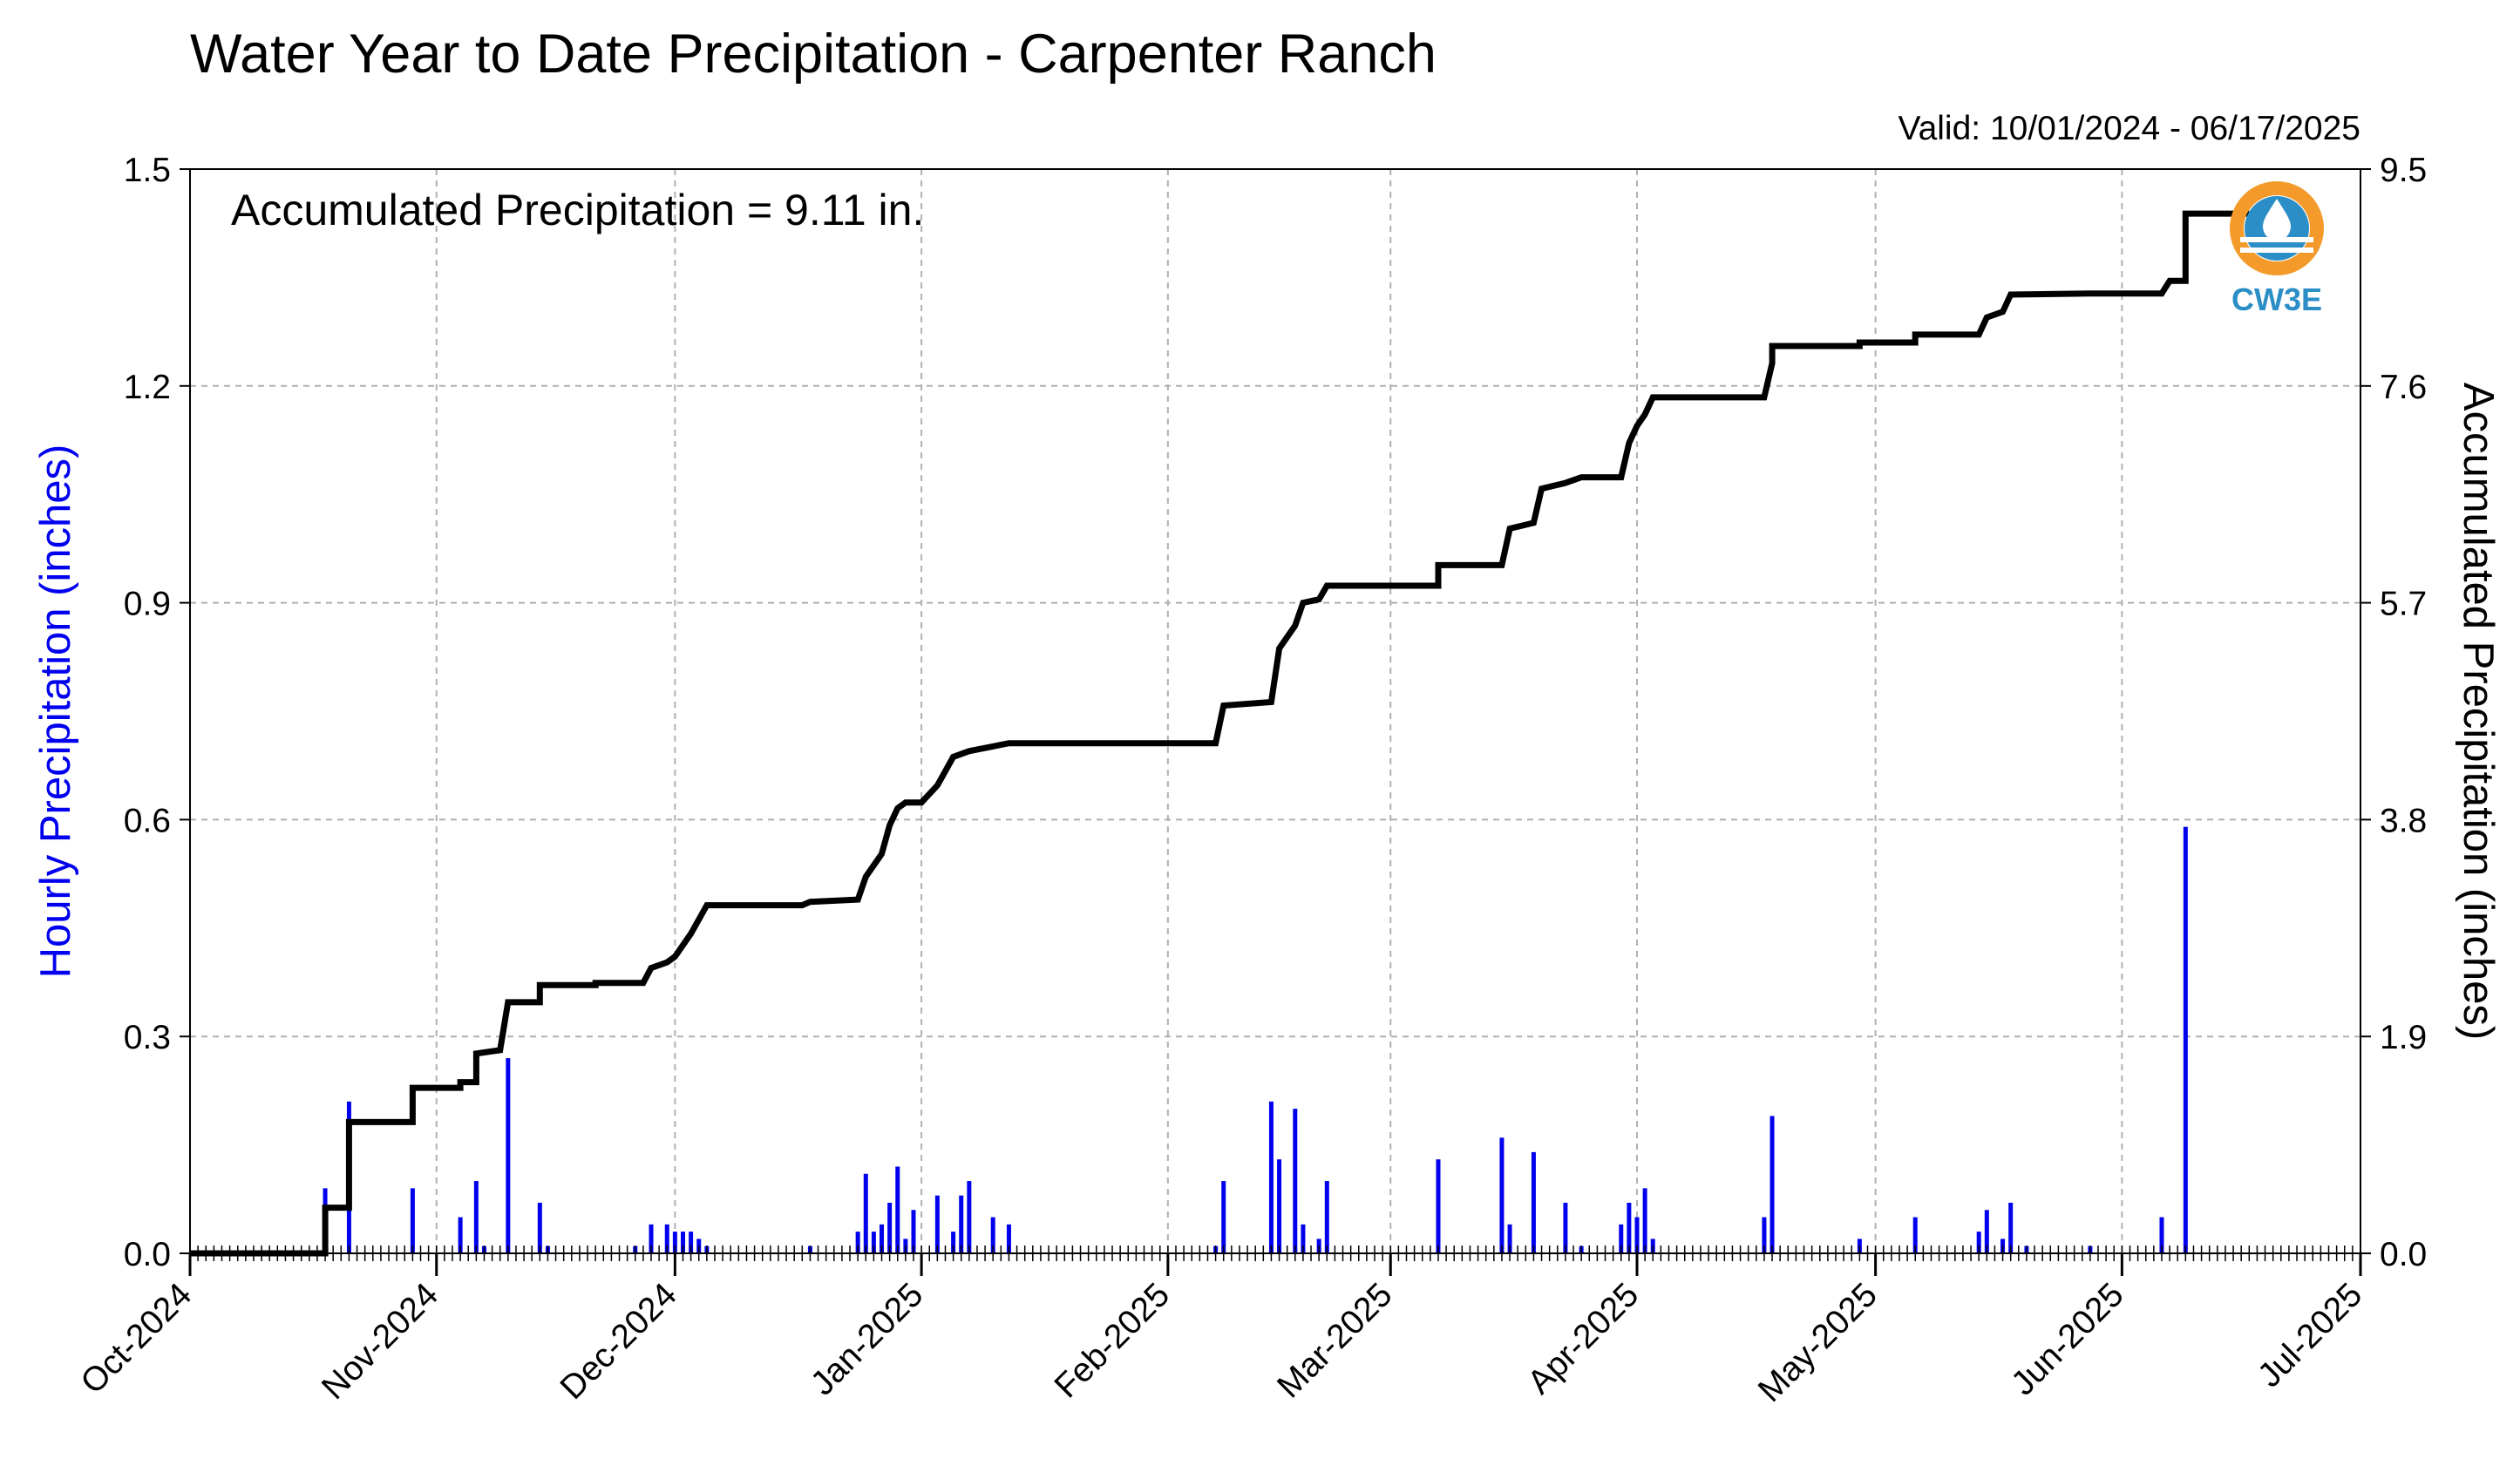 The image size is (2520, 1466). Describe the element at coordinates (380, 1341) in the screenshot. I see `x-tick-label: Nov-2024` at that location.